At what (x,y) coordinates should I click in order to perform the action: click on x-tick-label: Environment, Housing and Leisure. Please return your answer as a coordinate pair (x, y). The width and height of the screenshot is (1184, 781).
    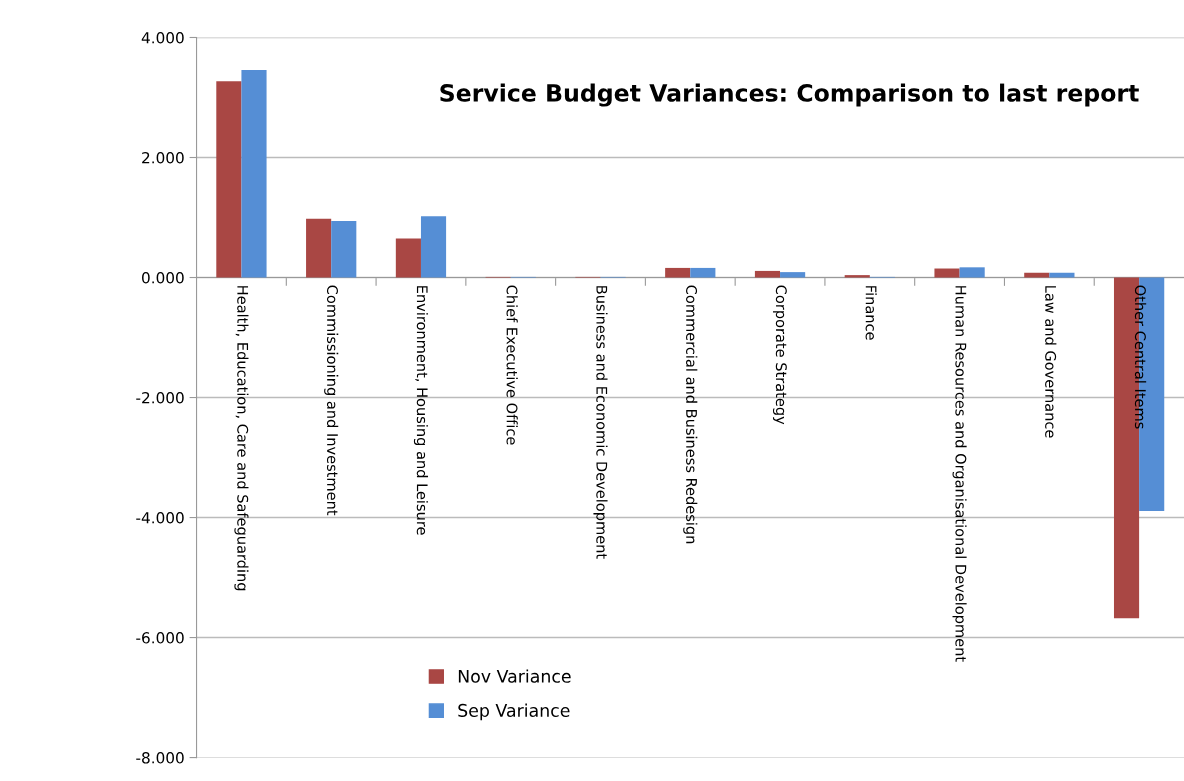
    Looking at the image, I should click on (421, 410).